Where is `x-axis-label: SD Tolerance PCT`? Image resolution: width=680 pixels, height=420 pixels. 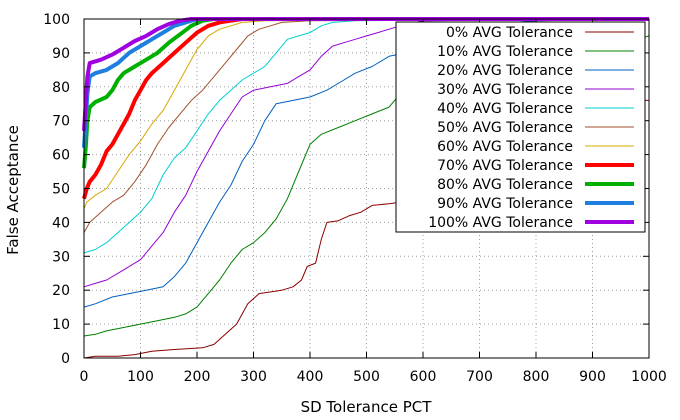 x-axis-label: SD Tolerance PCT is located at coordinates (367, 407).